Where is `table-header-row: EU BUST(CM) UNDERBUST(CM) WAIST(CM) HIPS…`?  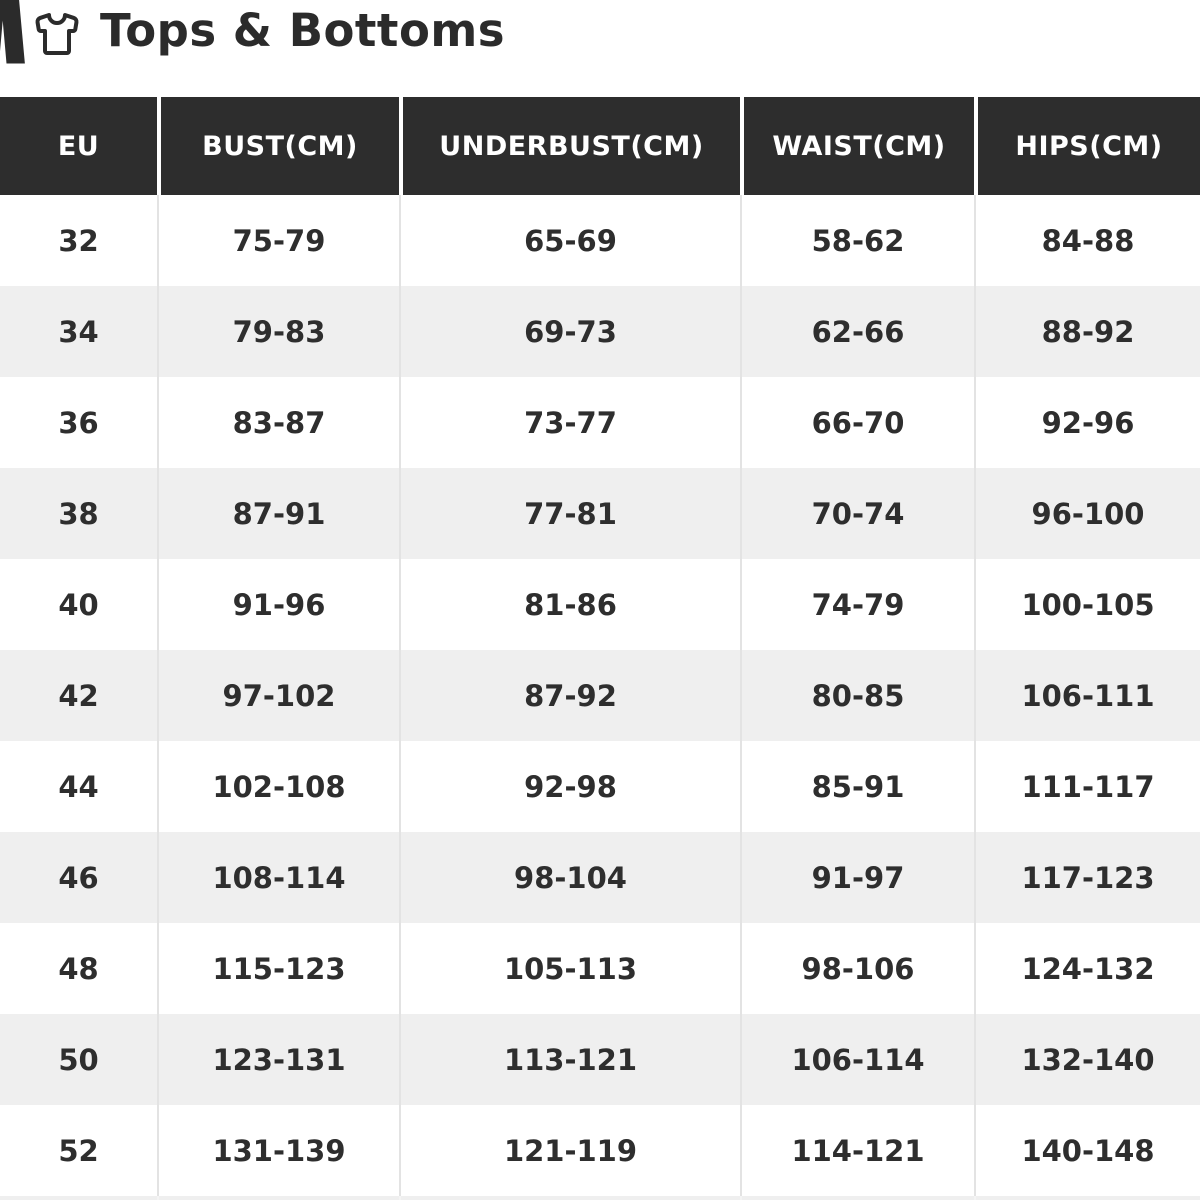
table-header-row: EU BUST(CM) UNDERBUST(CM) WAIST(CM) HIPS… is located at coordinates (600, 146).